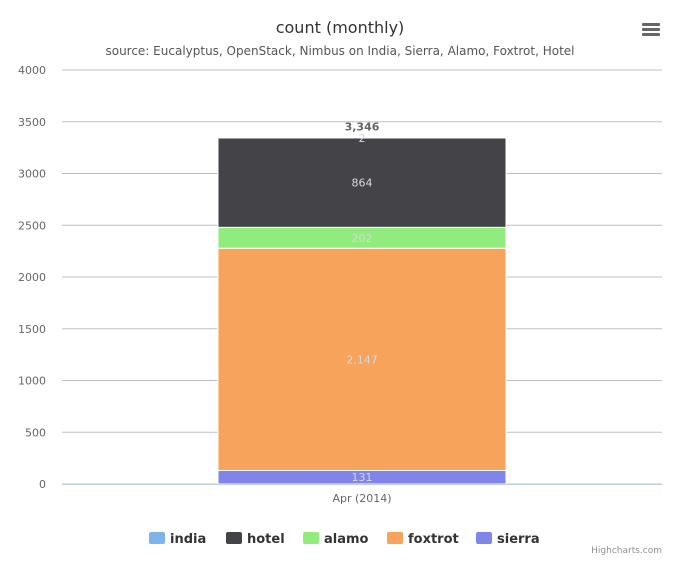 Image resolution: width=680 pixels, height=566 pixels. What do you see at coordinates (626, 551) in the screenshot?
I see `credits-link: Highcharts.com` at bounding box center [626, 551].